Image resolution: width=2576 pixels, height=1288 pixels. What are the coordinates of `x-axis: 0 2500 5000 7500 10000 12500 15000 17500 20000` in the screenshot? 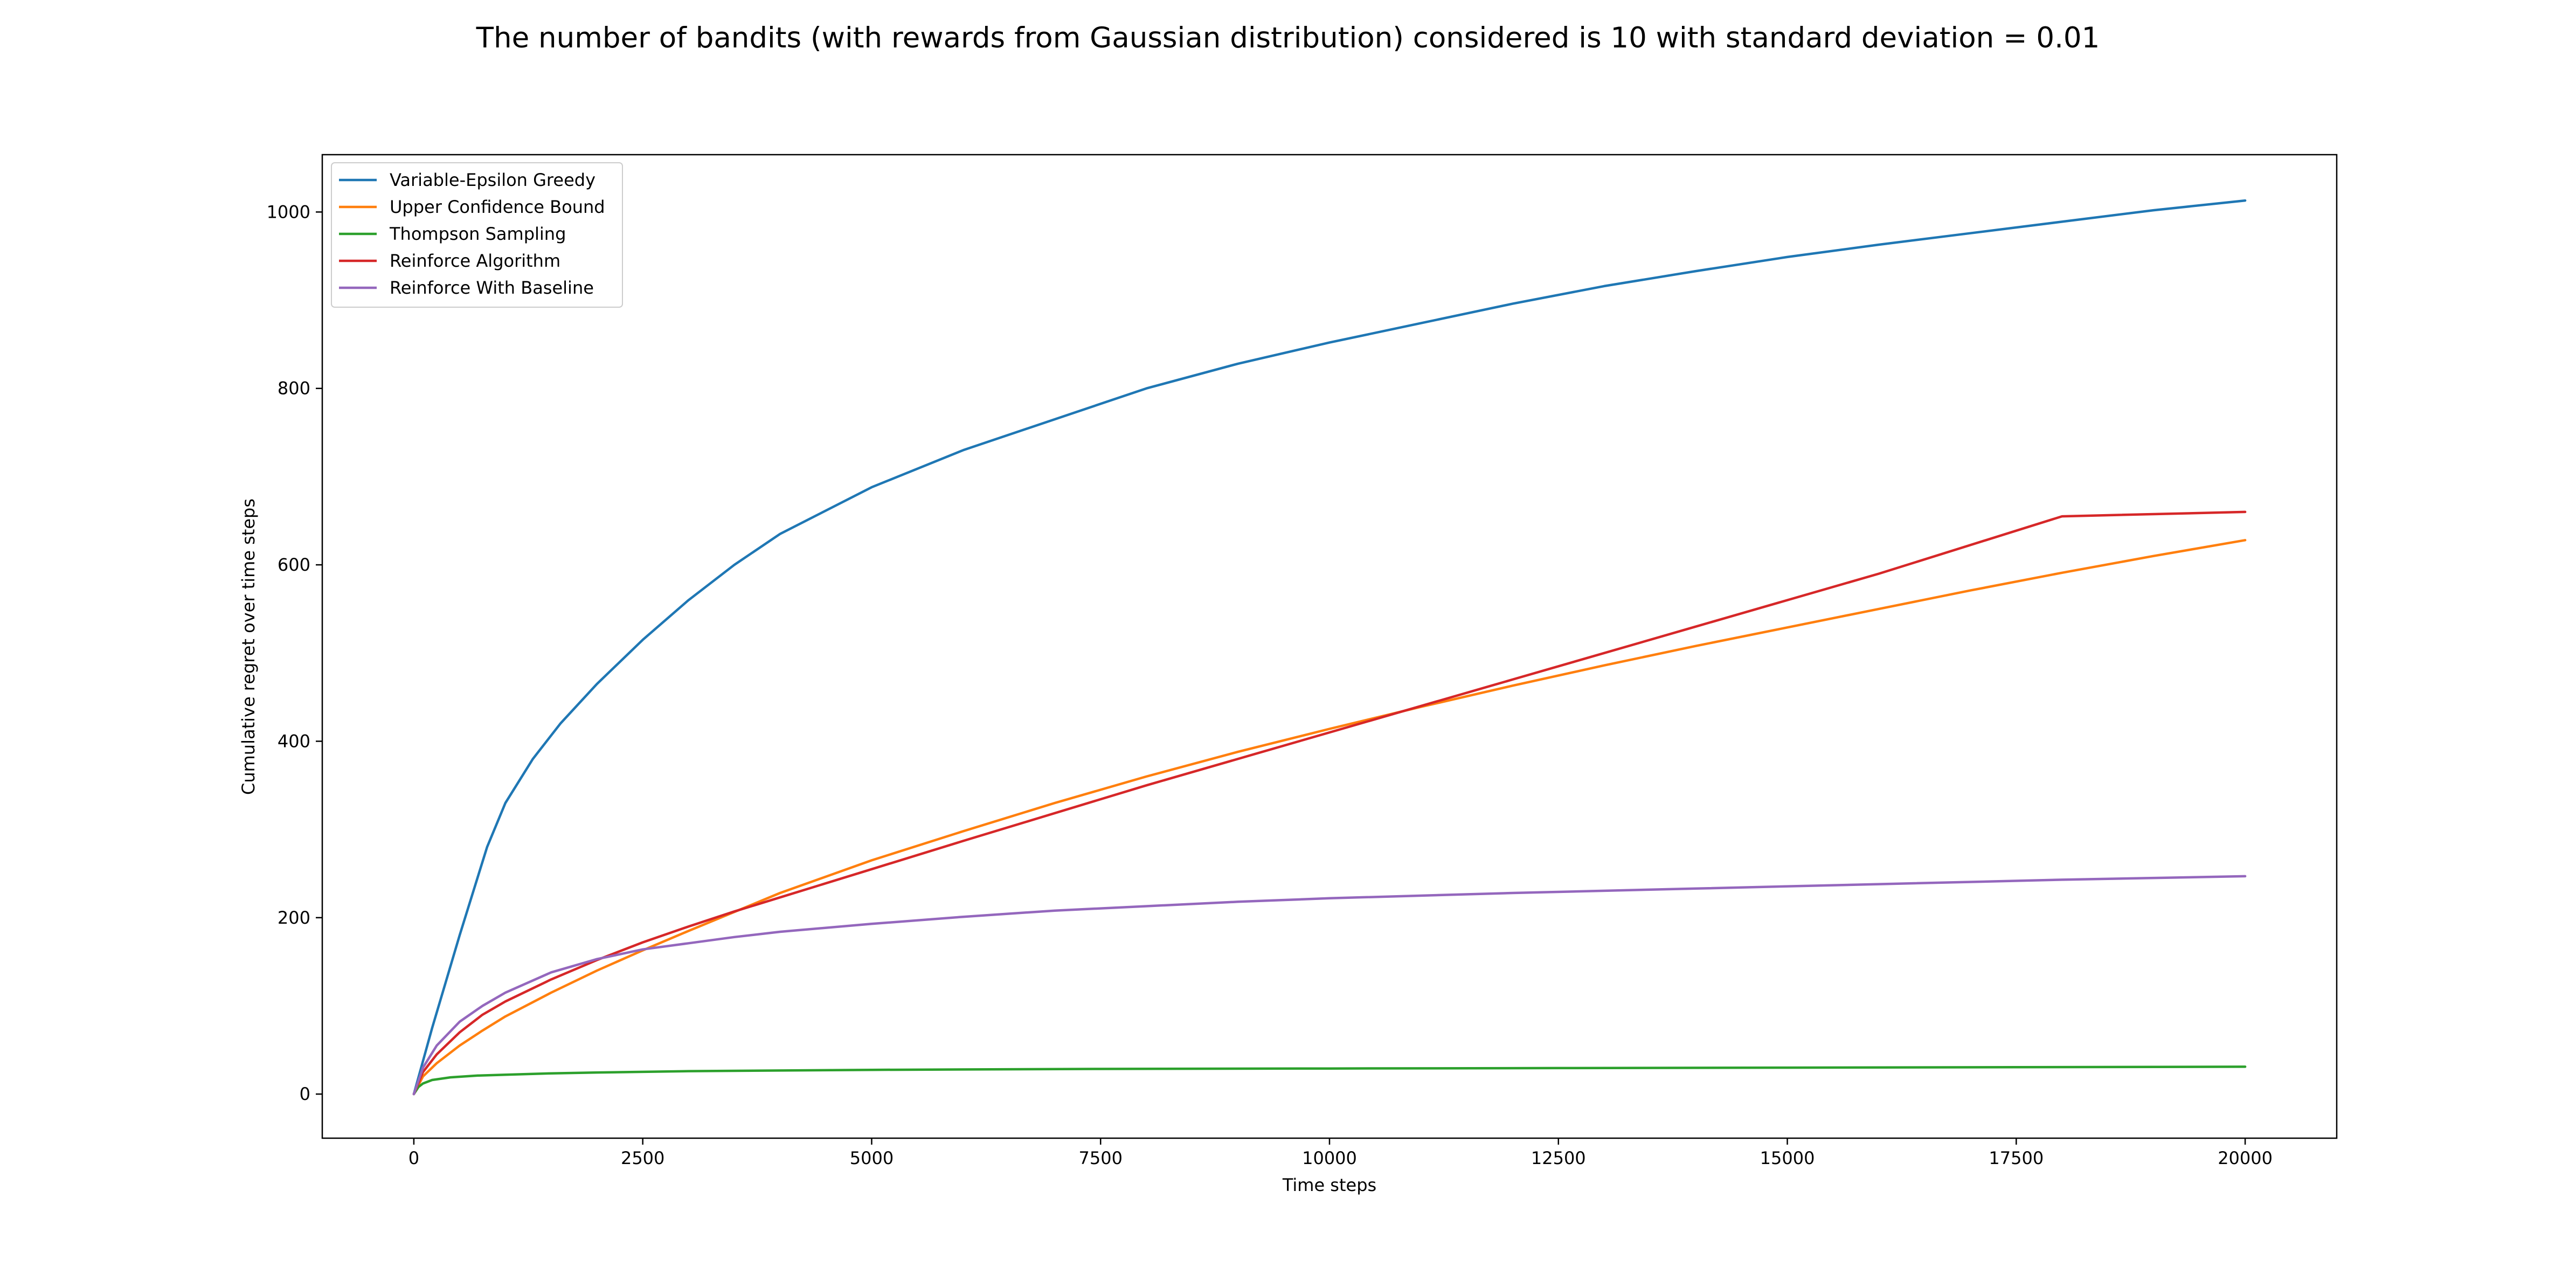 It's located at (1340, 1153).